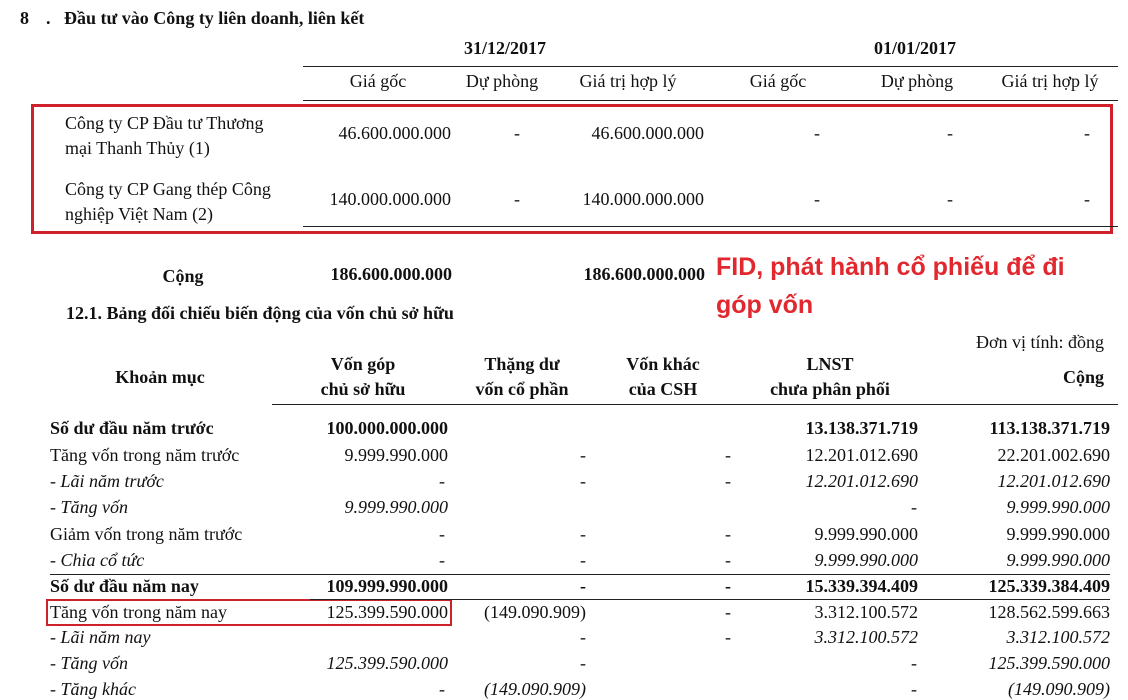 This screenshot has height=700, width=1128. I want to click on column-header: Thặng dư, so click(522, 364).